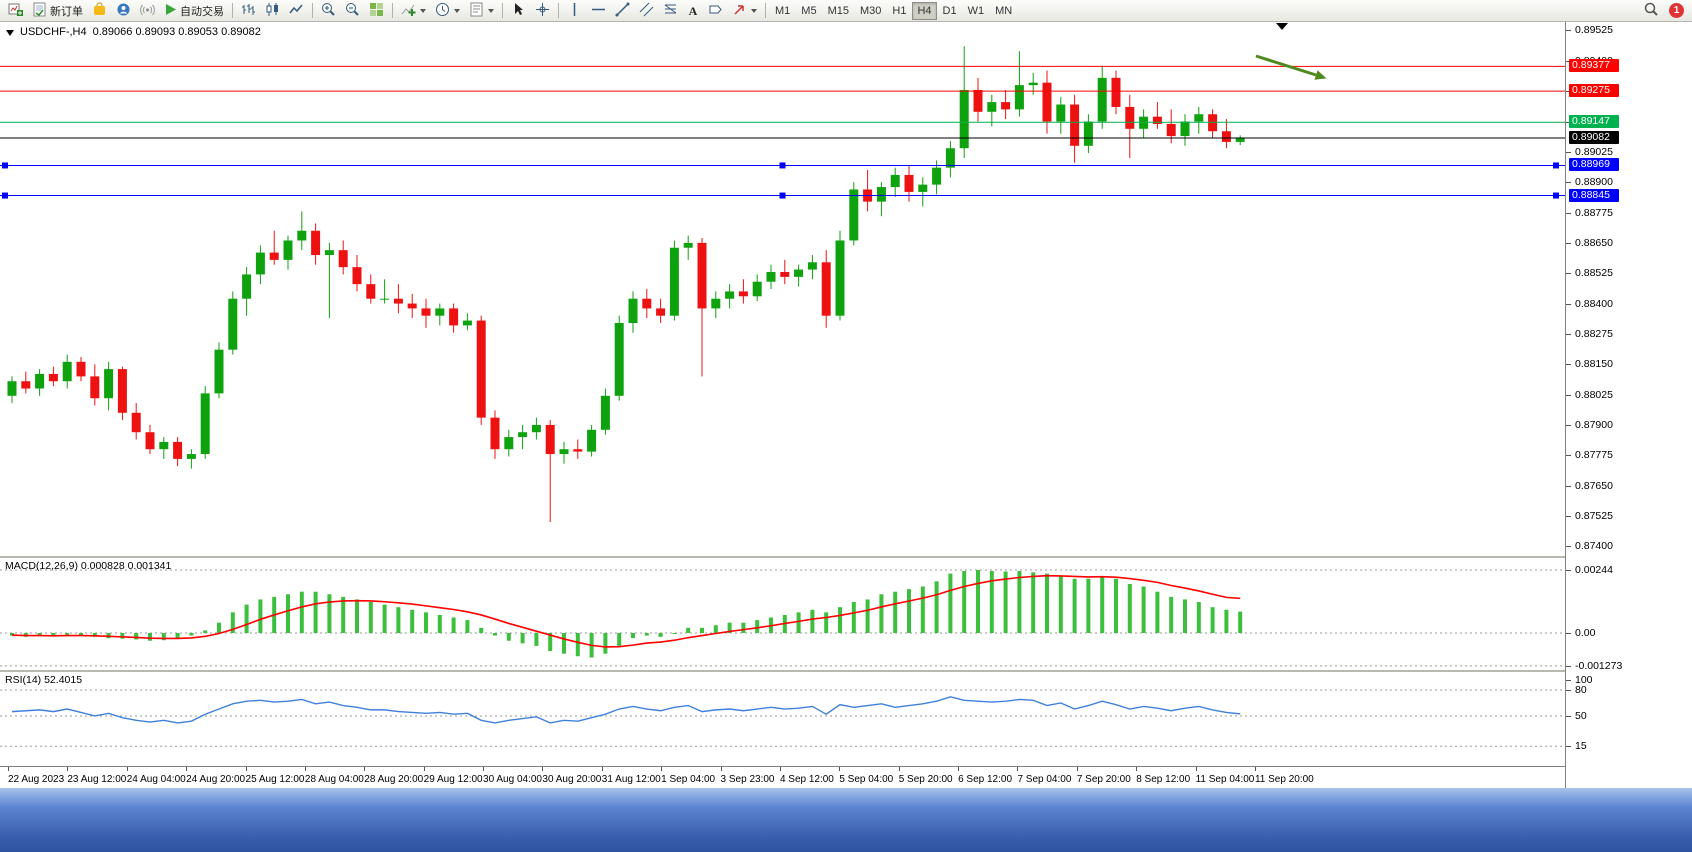 This screenshot has width=1692, height=852. I want to click on rsi-chart, so click(782, 719).